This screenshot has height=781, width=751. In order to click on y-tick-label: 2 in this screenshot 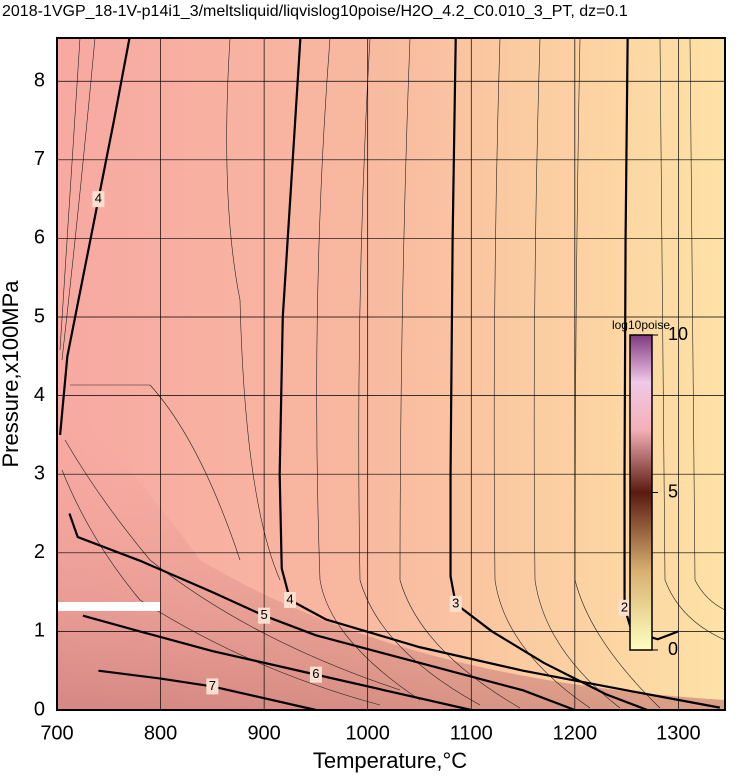, I will do `click(39, 552)`.